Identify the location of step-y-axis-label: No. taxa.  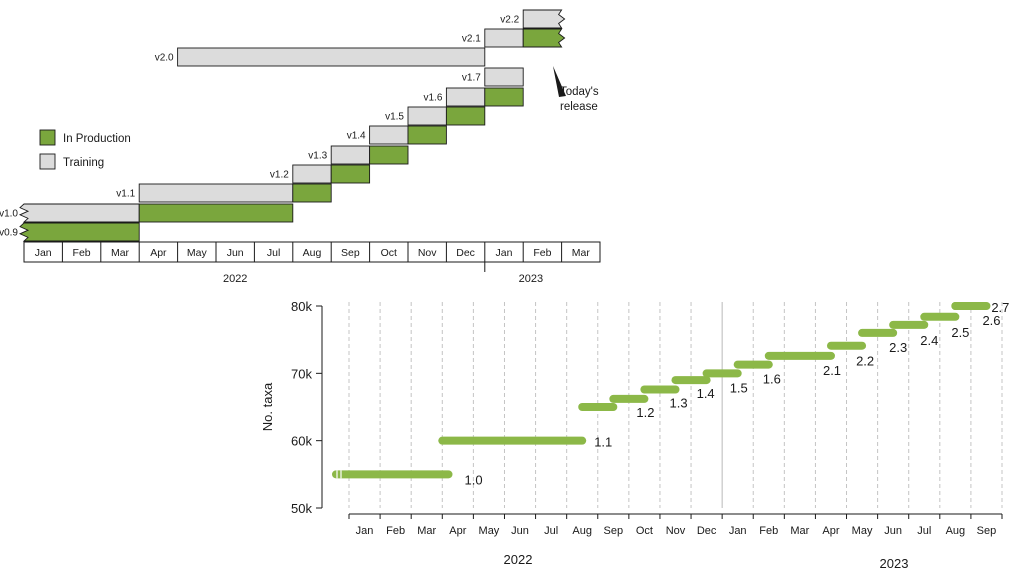
(267, 406).